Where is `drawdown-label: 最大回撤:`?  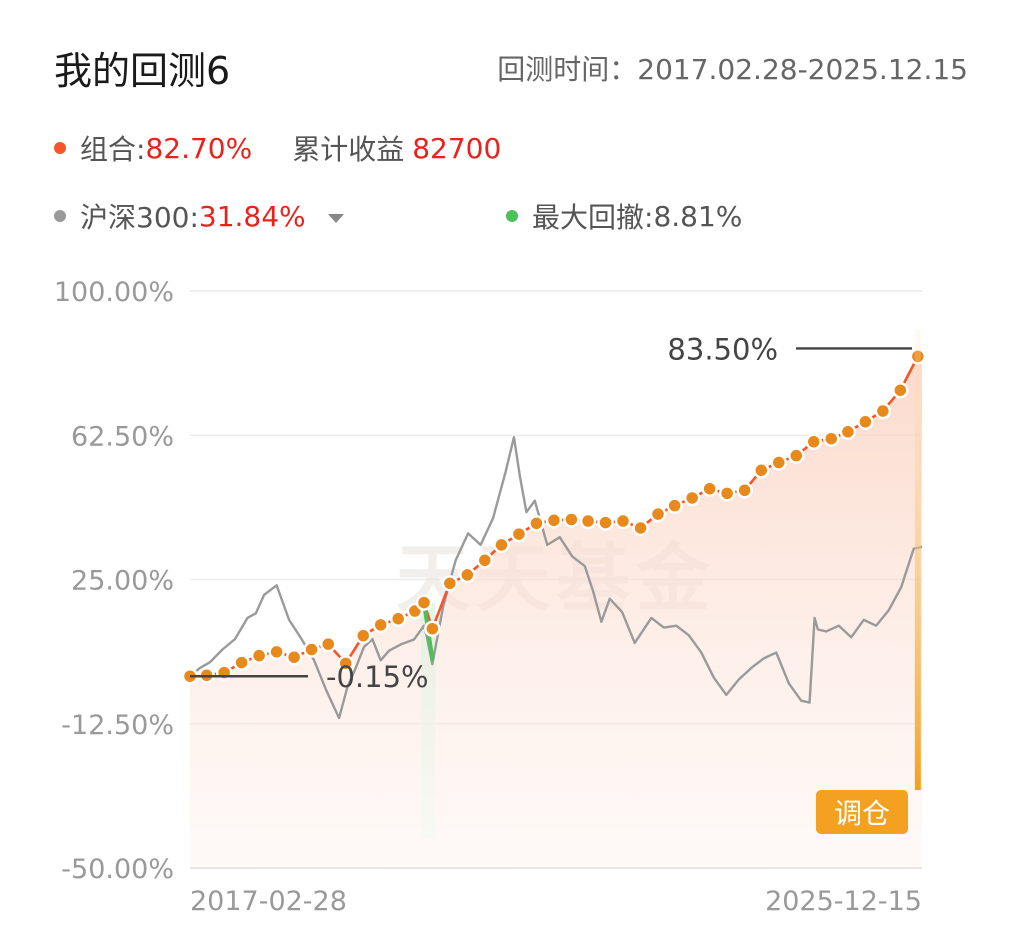
drawdown-label: 最大回撤: is located at coordinates (593, 217).